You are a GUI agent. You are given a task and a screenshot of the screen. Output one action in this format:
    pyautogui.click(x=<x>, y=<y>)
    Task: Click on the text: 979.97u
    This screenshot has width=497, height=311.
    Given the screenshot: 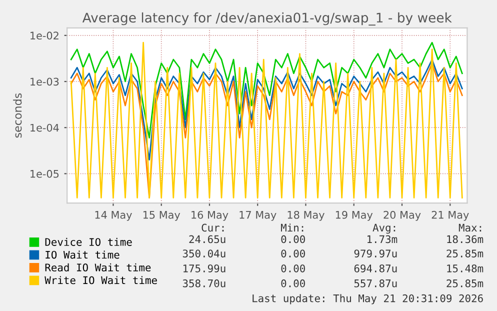 What is the action you would take?
    pyautogui.click(x=375, y=254)
    